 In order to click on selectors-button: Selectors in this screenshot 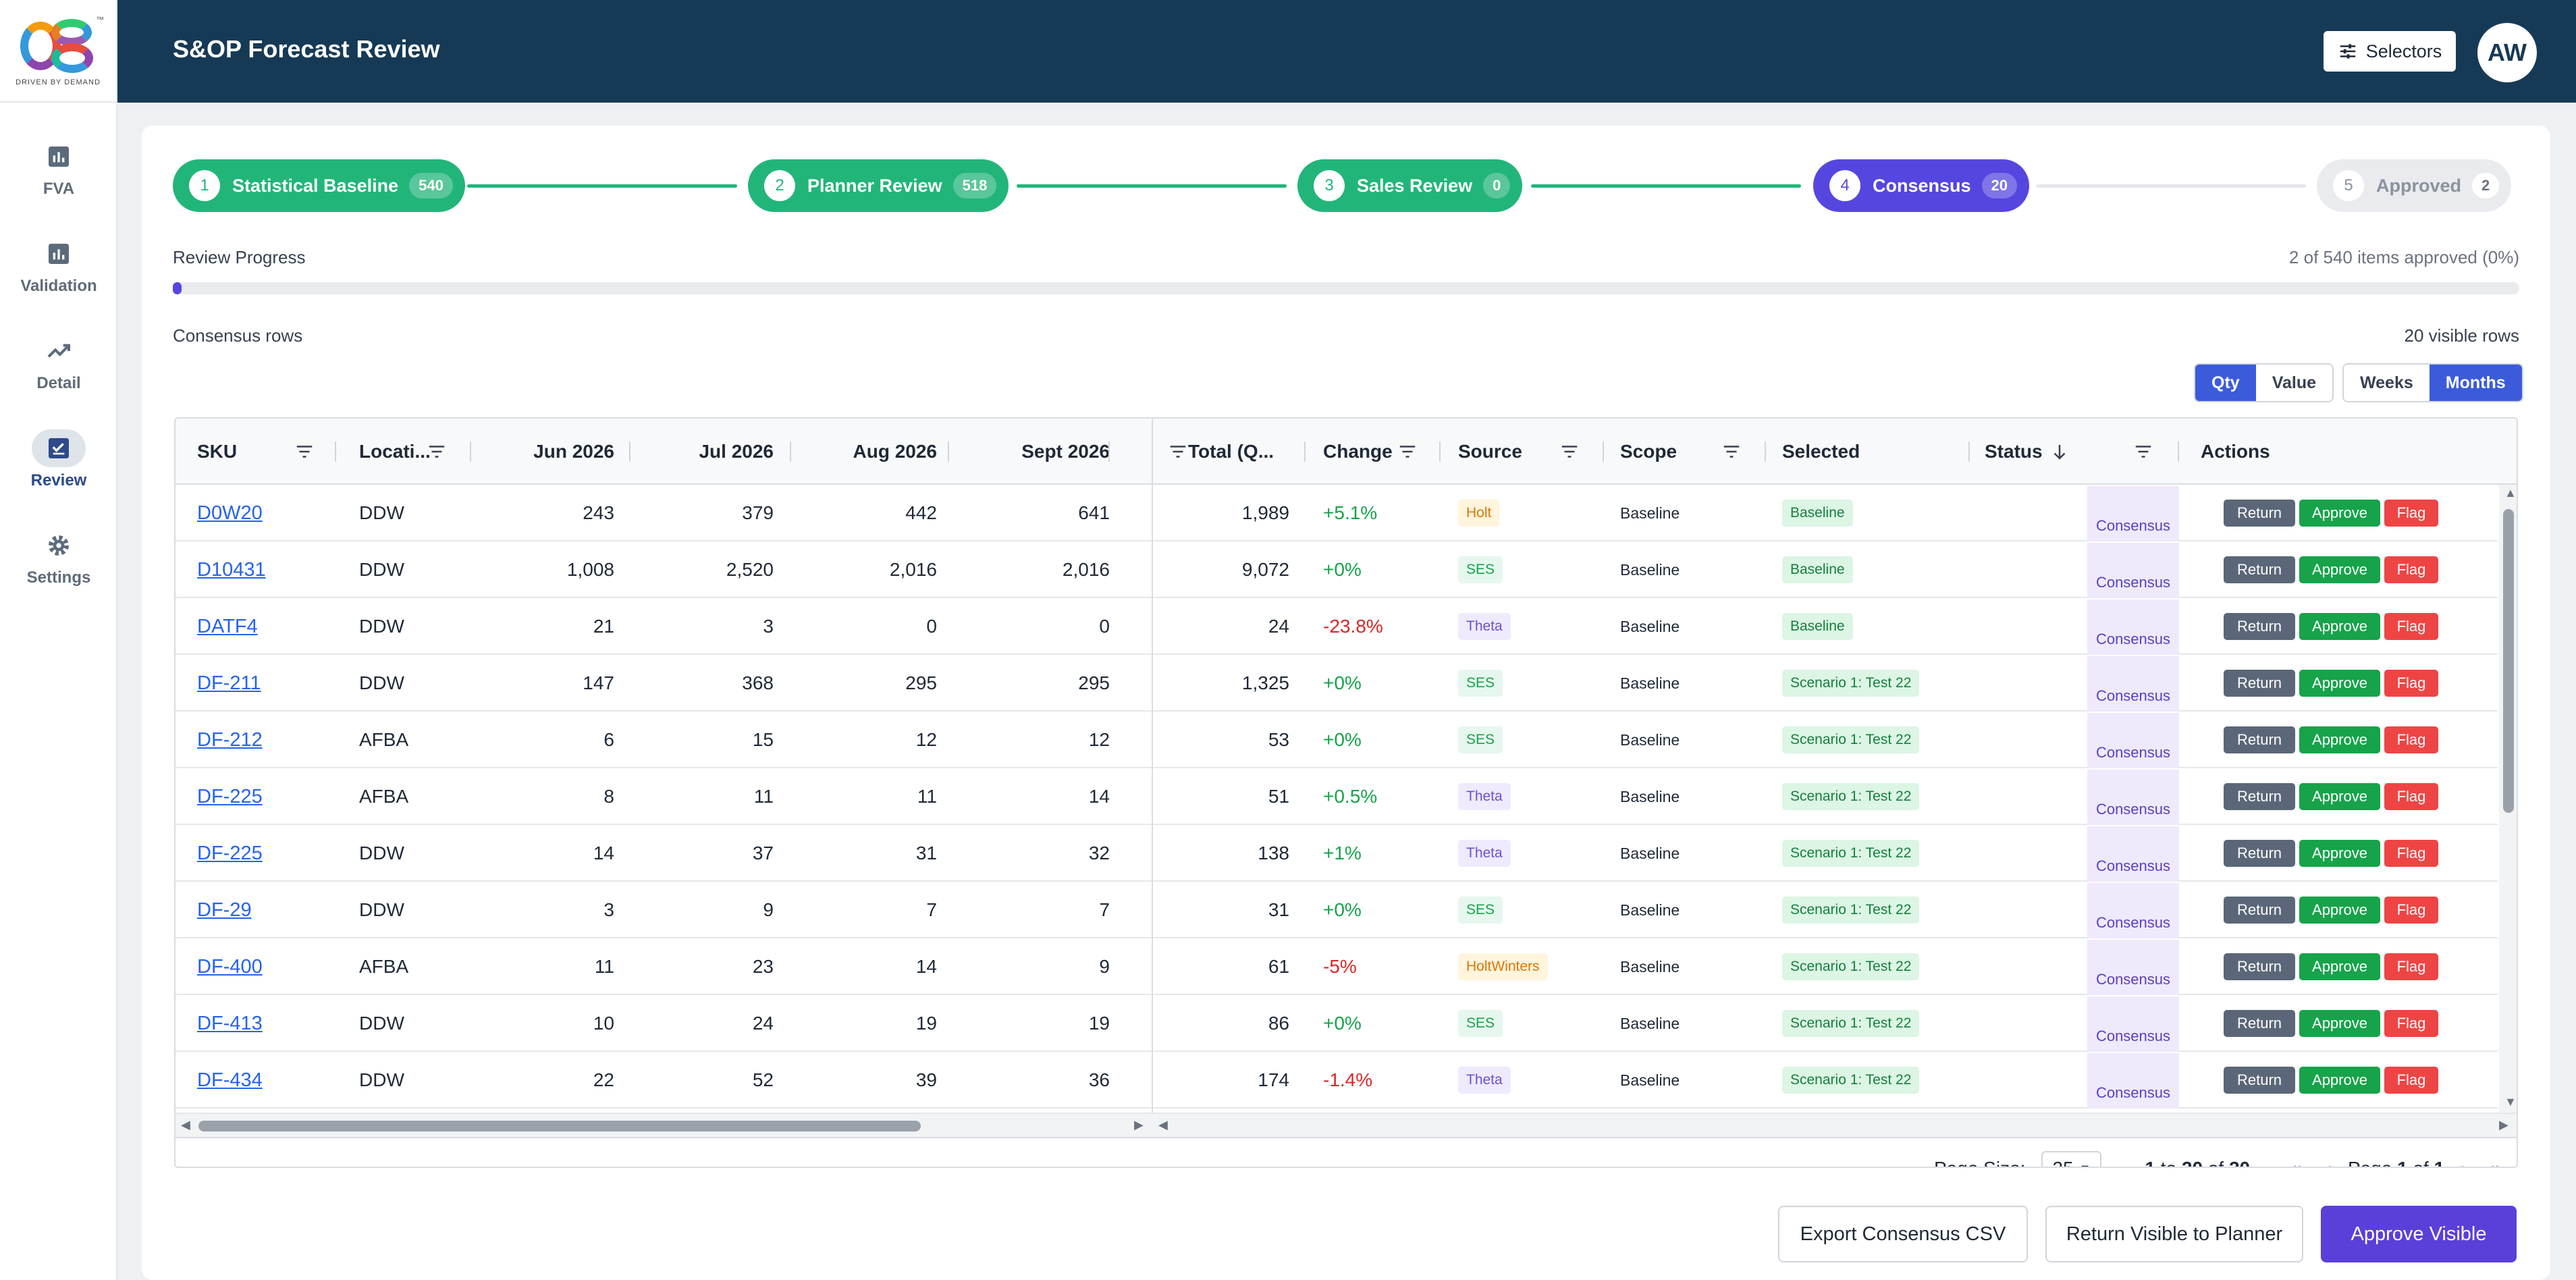, I will do `click(2390, 51)`.